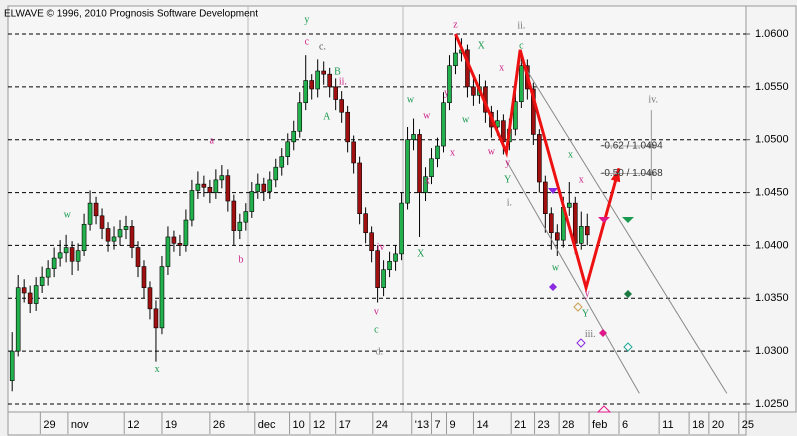 The width and height of the screenshot is (797, 436). Describe the element at coordinates (653, 99) in the screenshot. I see `wave-label: iv.` at that location.